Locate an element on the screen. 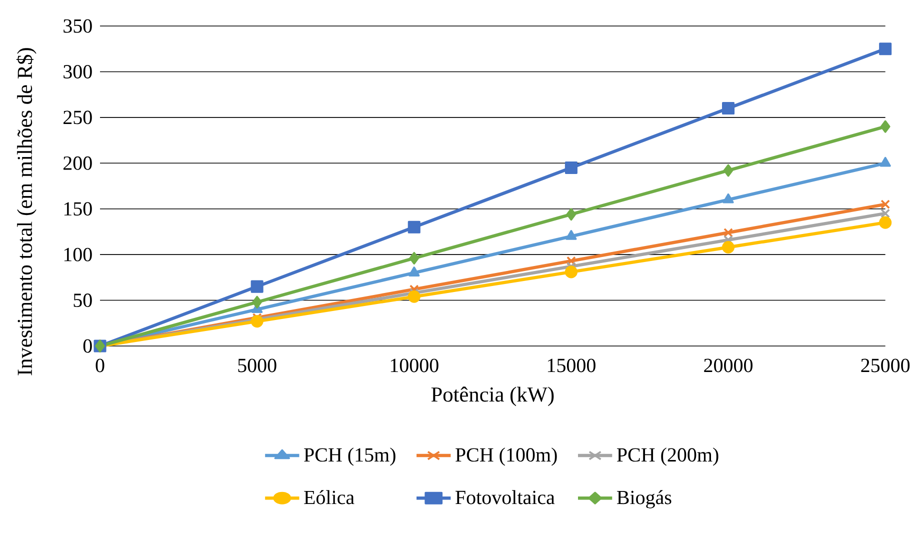 This screenshot has height=534, width=920. y-tick-label: 50 is located at coordinates (83, 301).